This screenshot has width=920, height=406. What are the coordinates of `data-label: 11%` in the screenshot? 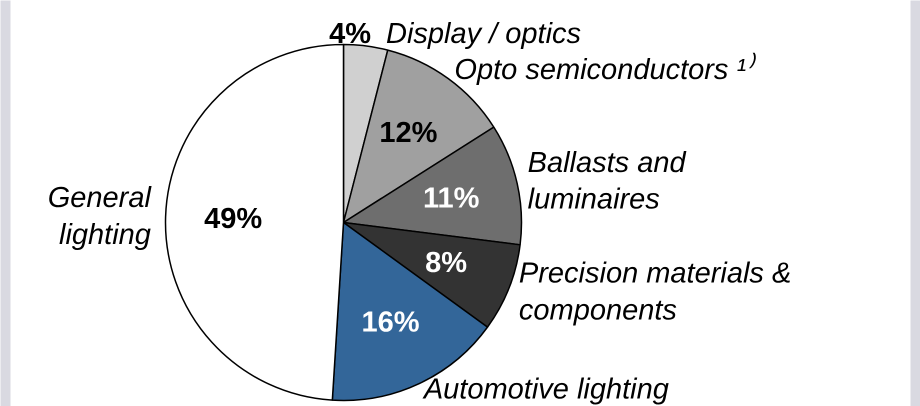 It's located at (451, 198).